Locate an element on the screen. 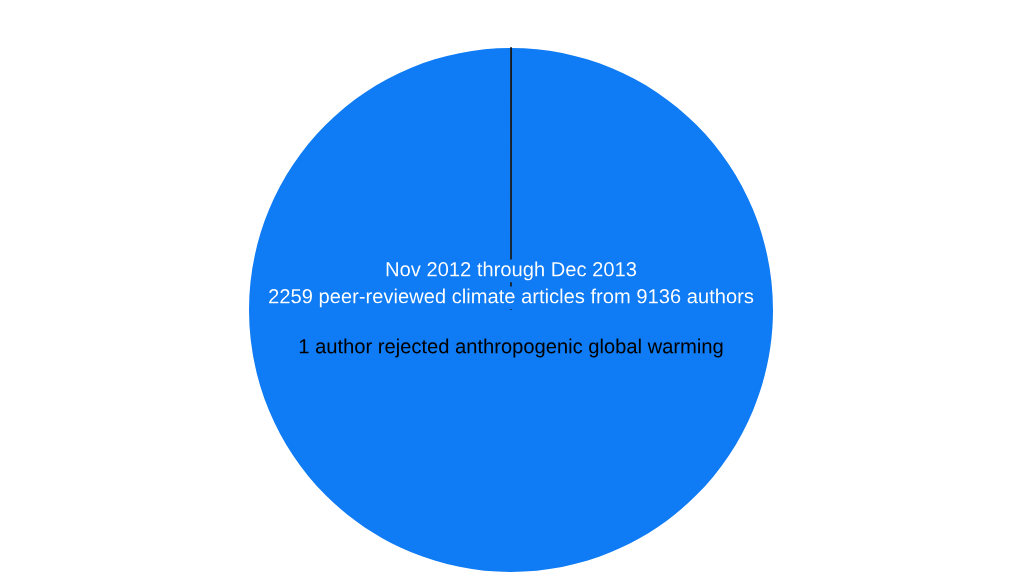 The height and width of the screenshot is (576, 1024). text: Nov 2012 through Dec 2013 is located at coordinates (511, 271).